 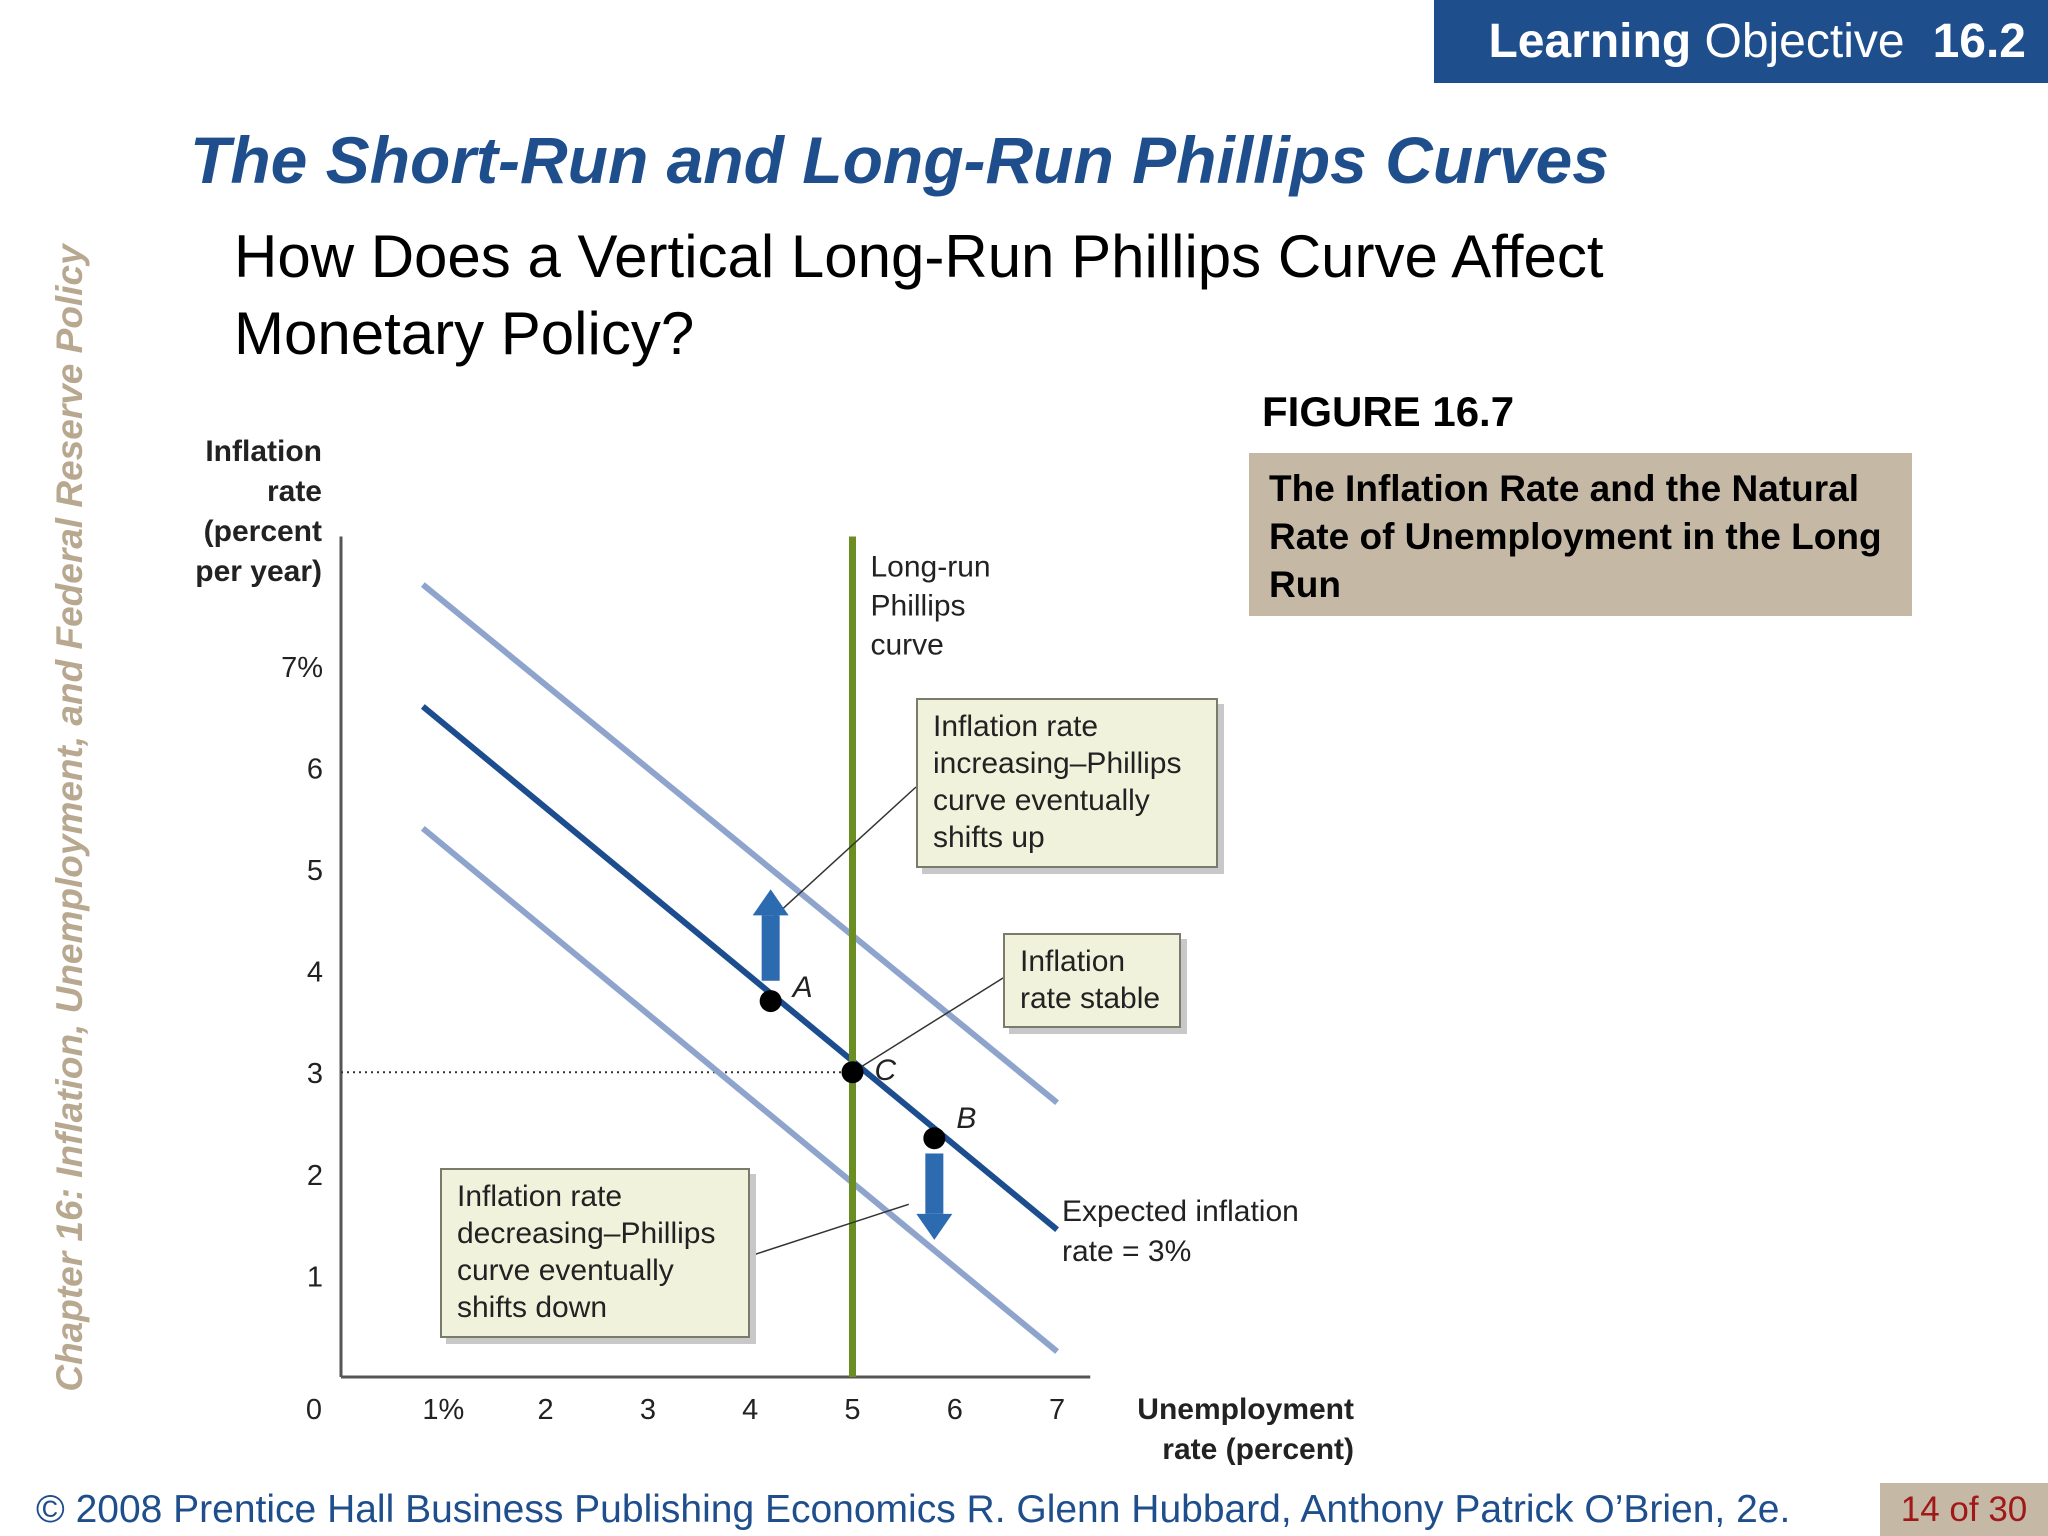 What do you see at coordinates (263, 451) in the screenshot?
I see `y-axis-title: Inflation` at bounding box center [263, 451].